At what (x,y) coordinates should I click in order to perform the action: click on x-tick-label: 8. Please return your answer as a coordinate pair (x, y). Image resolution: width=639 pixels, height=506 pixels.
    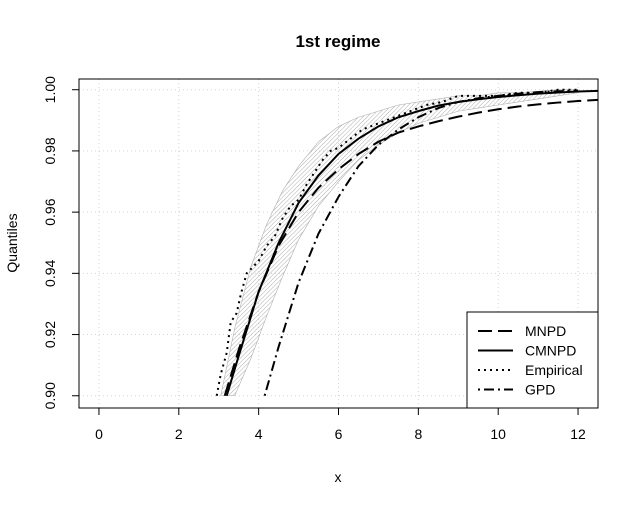
    Looking at the image, I should click on (418, 434).